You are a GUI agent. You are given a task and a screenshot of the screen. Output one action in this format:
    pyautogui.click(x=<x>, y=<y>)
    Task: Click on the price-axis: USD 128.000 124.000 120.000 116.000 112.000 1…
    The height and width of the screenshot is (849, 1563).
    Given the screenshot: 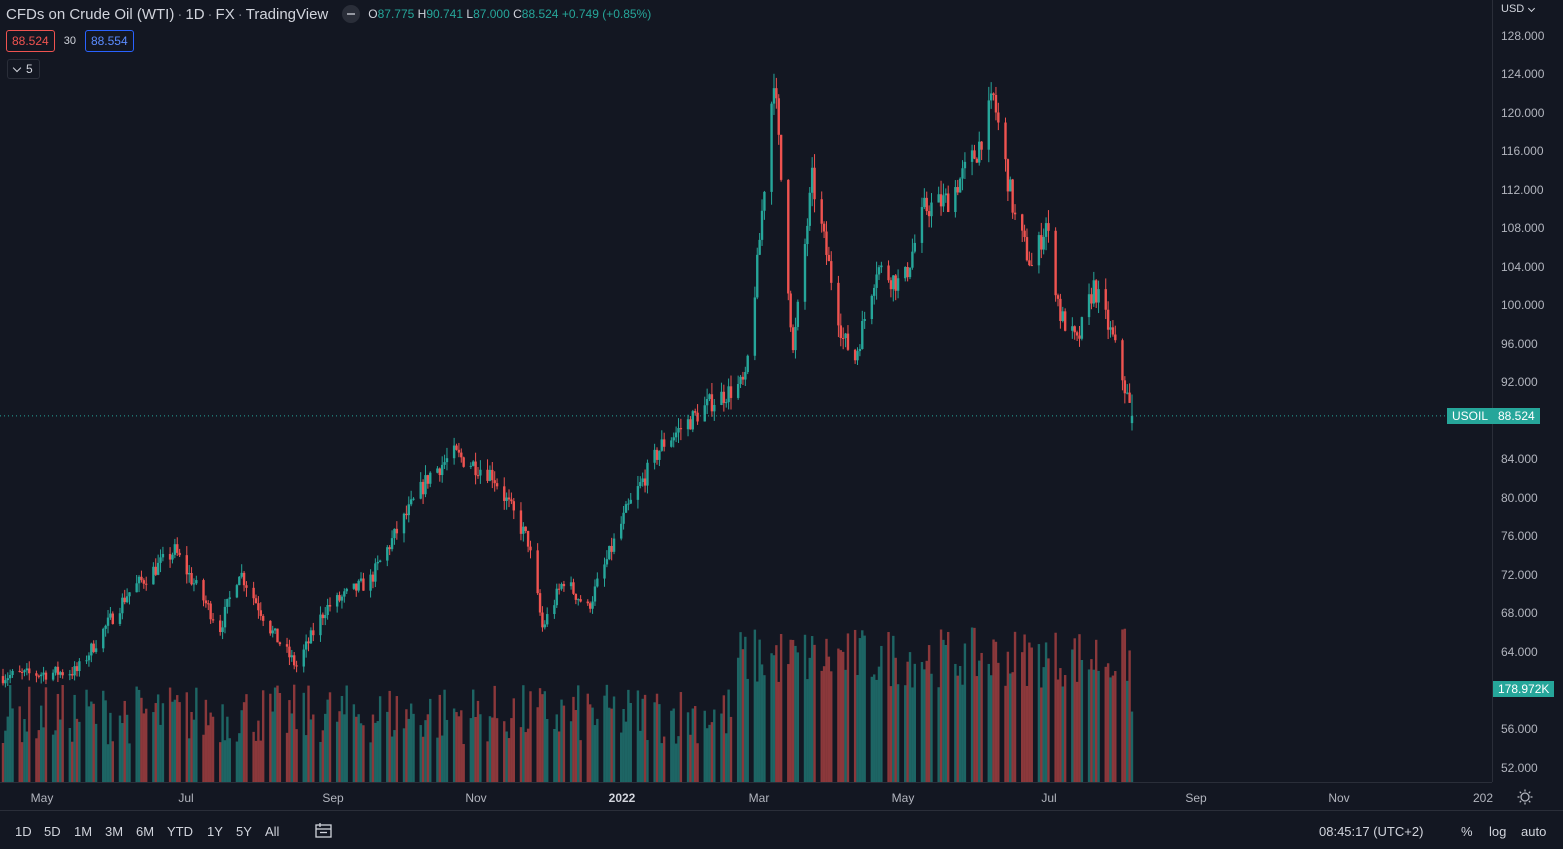 What is the action you would take?
    pyautogui.click(x=1527, y=391)
    